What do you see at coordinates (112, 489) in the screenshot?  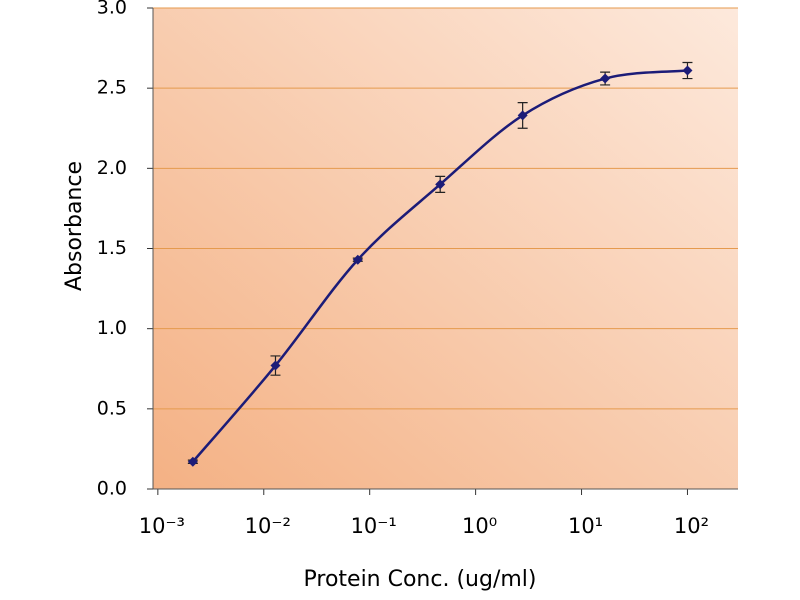 I see `y-tick-label: 0.0` at bounding box center [112, 489].